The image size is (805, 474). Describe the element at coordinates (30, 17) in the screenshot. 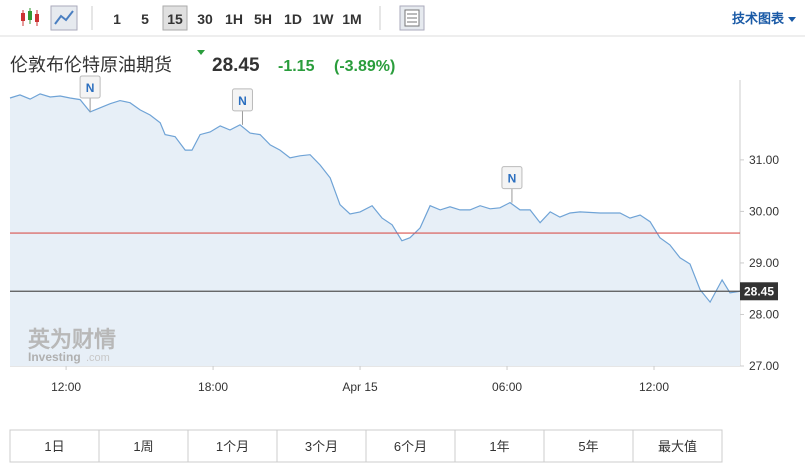

I see `candle-icon` at that location.